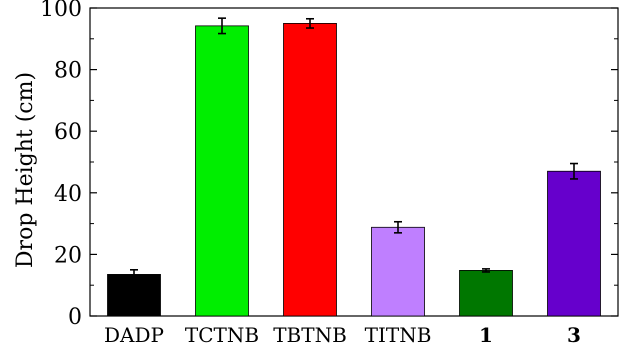  I want to click on bar-tbtnb, so click(310, 169).